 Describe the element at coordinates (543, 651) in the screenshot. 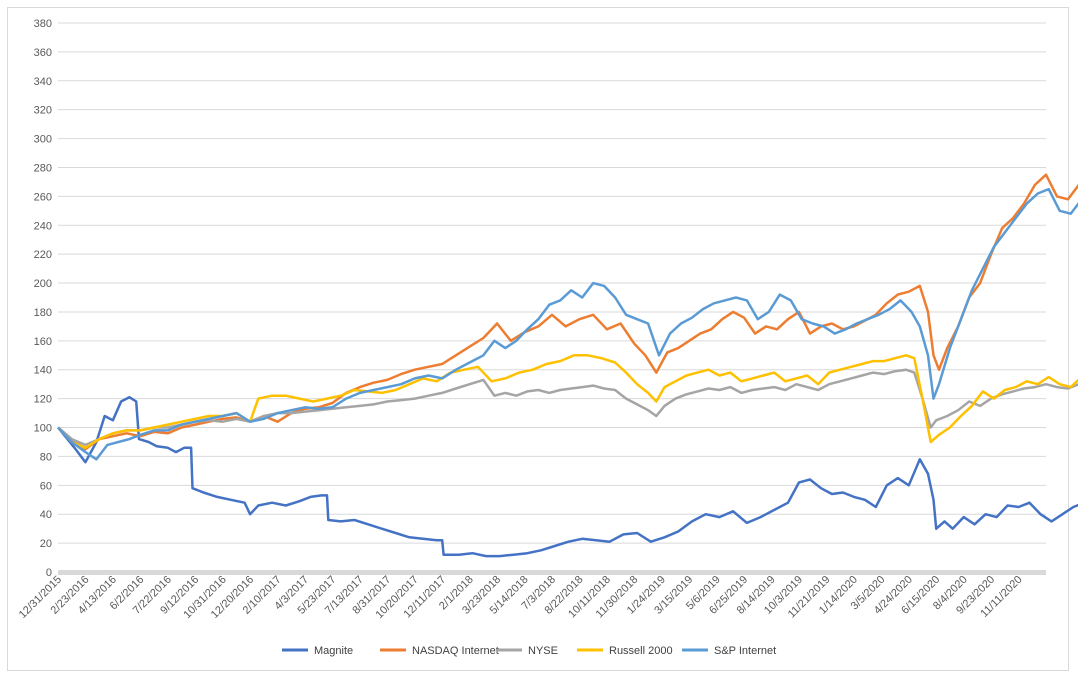

I see `legend-label-nyse: NYSE` at that location.